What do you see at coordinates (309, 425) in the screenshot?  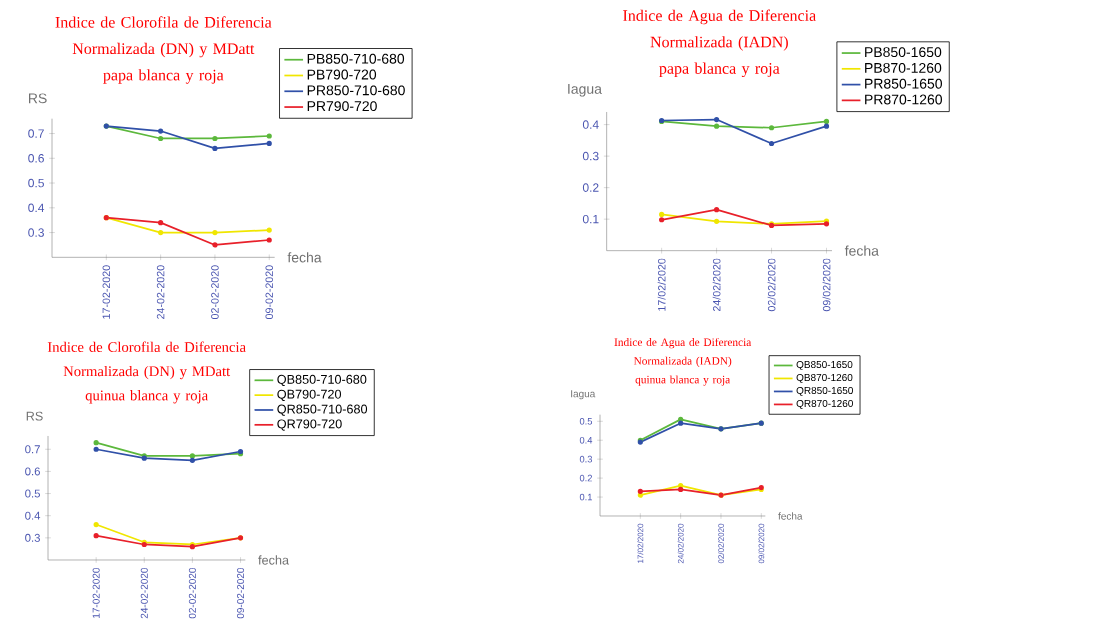 I see `legend-label: QR790-720` at bounding box center [309, 425].